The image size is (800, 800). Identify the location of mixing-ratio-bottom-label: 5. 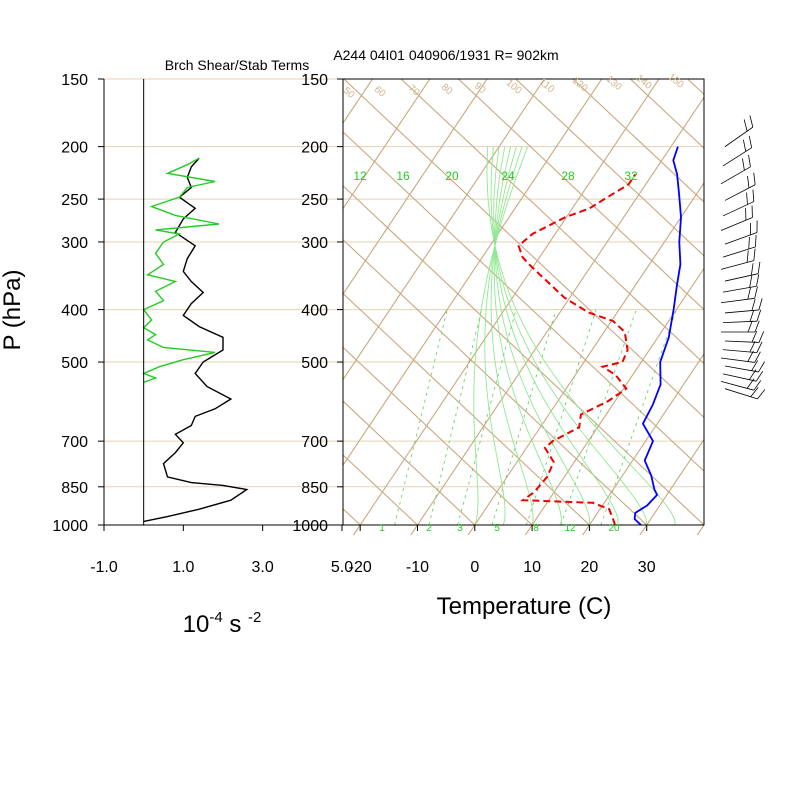
(497, 528).